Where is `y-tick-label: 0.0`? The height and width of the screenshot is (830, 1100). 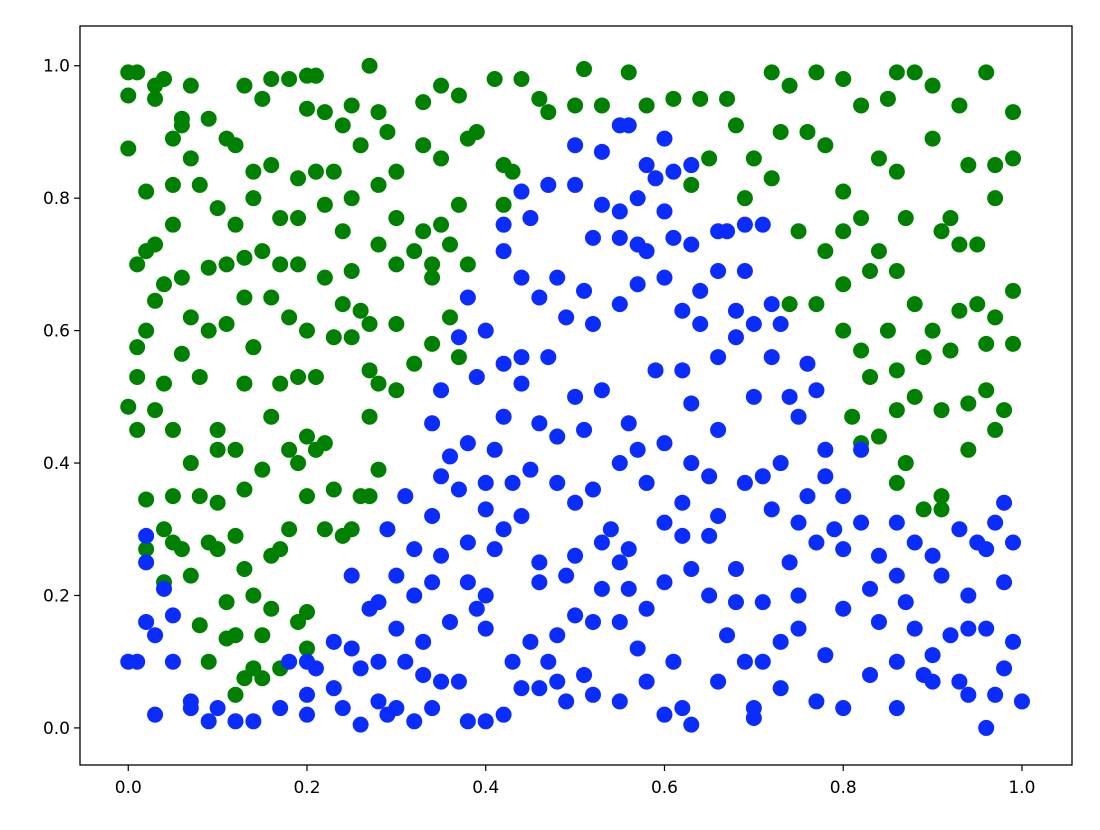 y-tick-label: 0.0 is located at coordinates (56, 729).